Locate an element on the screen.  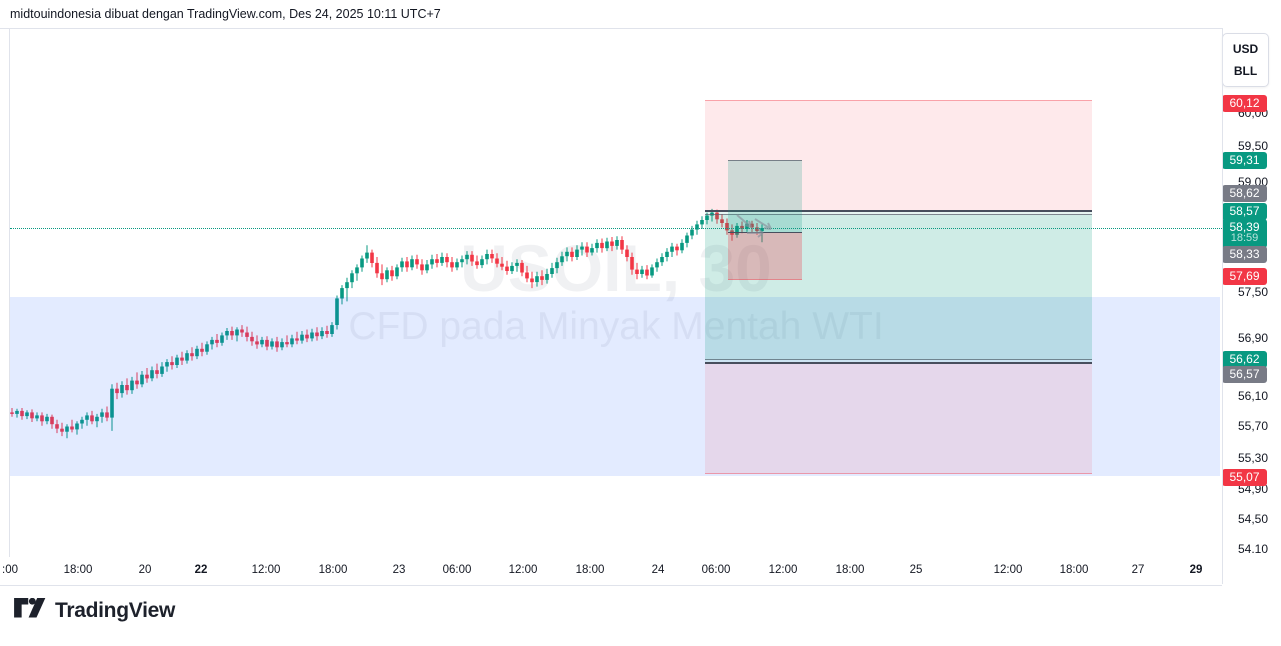
price-tick-label: 54,90 is located at coordinates (1253, 489).